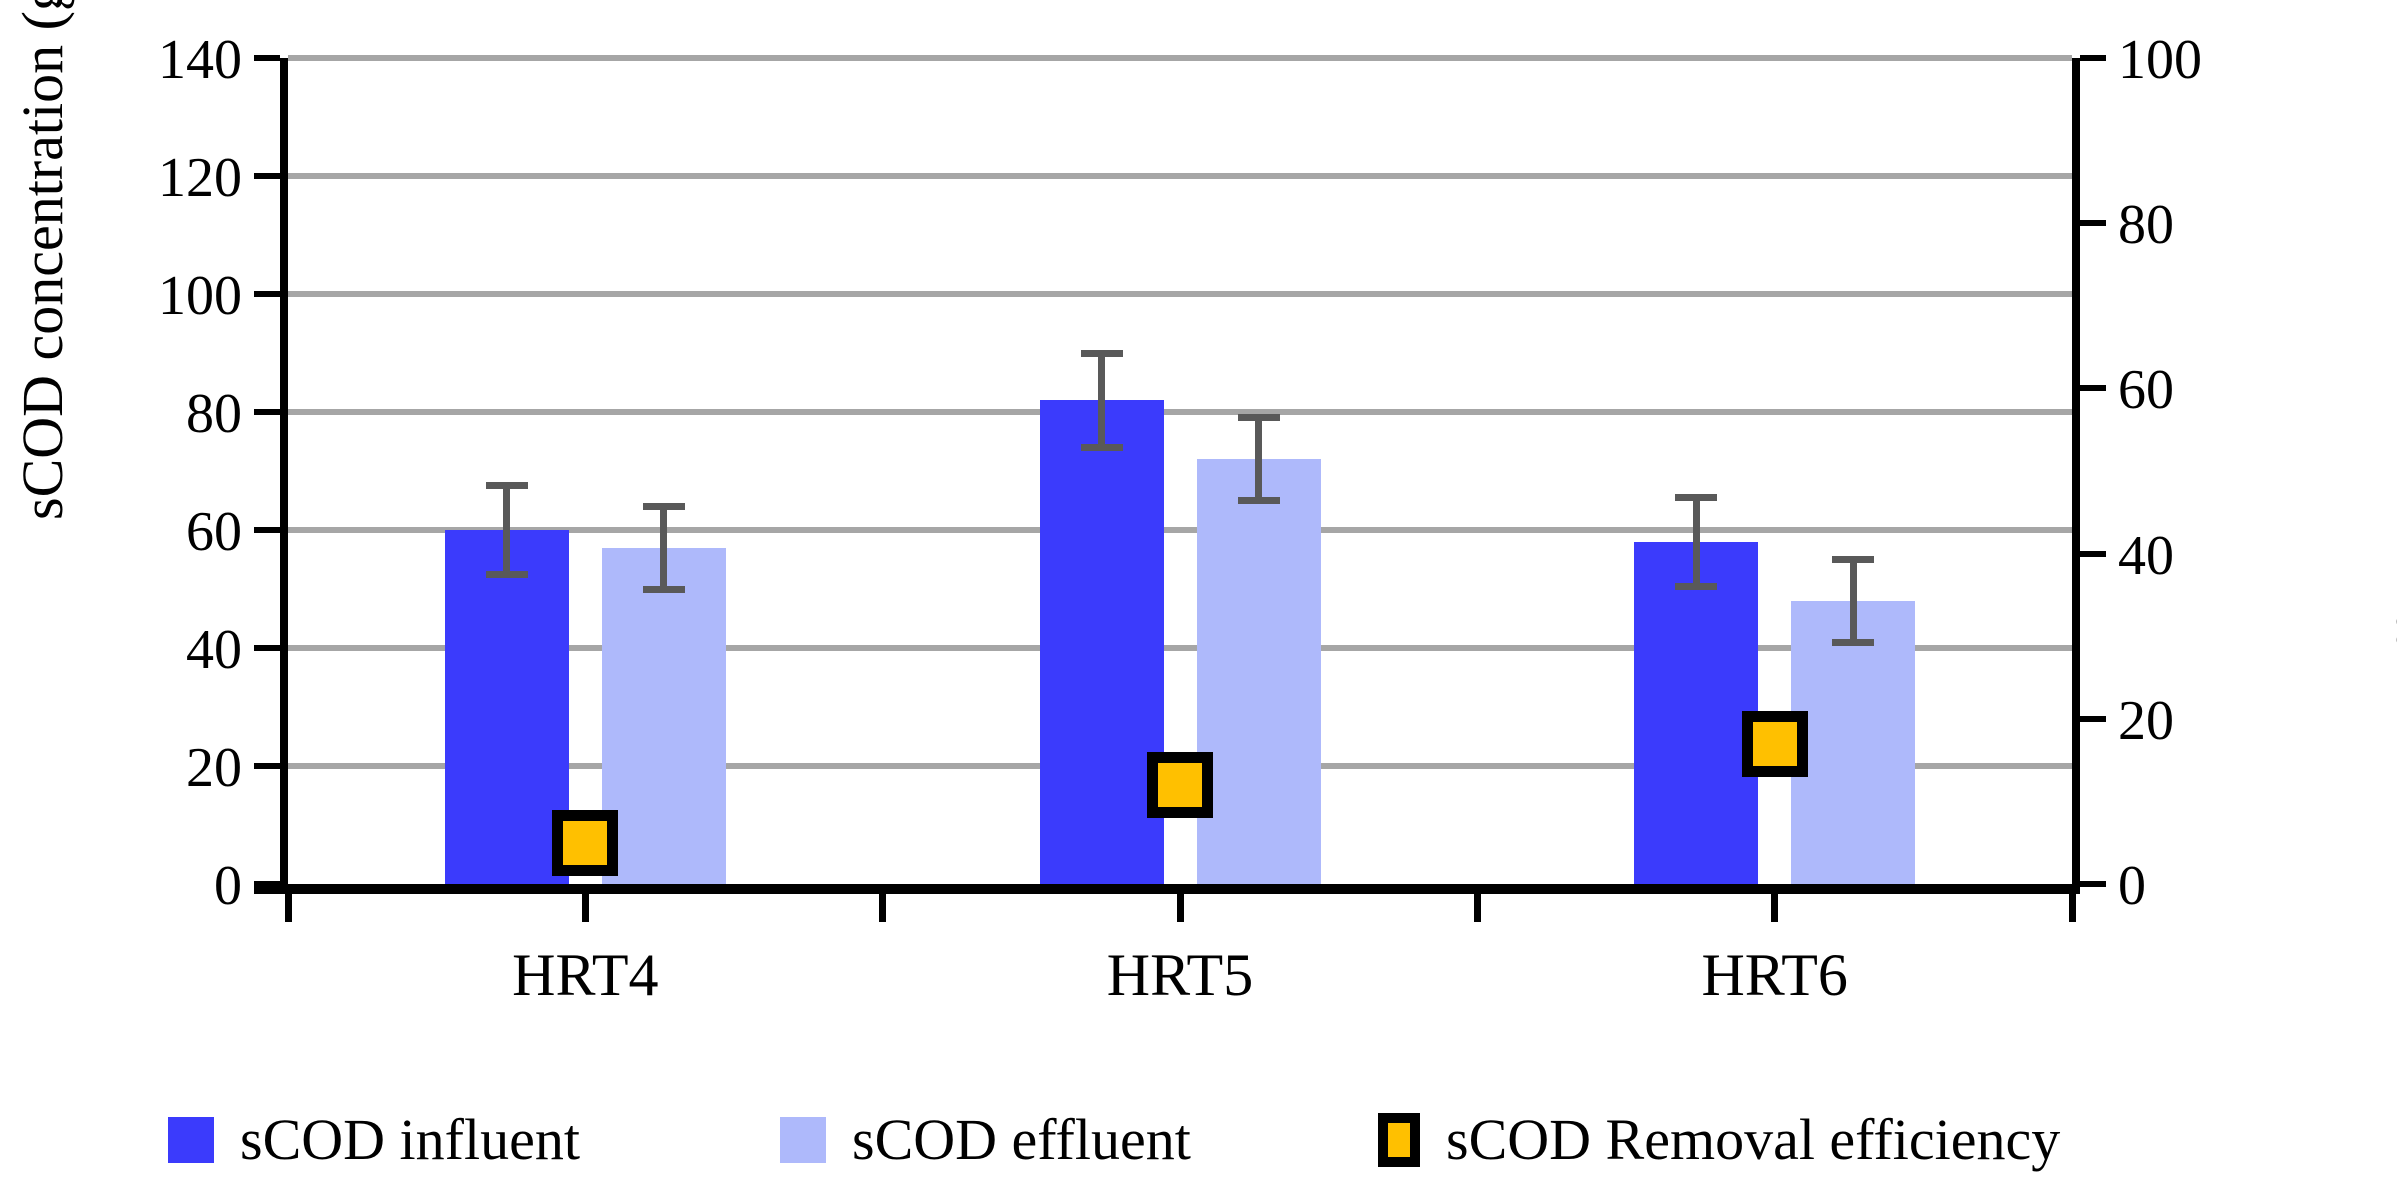  Describe the element at coordinates (2146, 555) in the screenshot. I see `right-axis-tick-label-40: 40` at that location.